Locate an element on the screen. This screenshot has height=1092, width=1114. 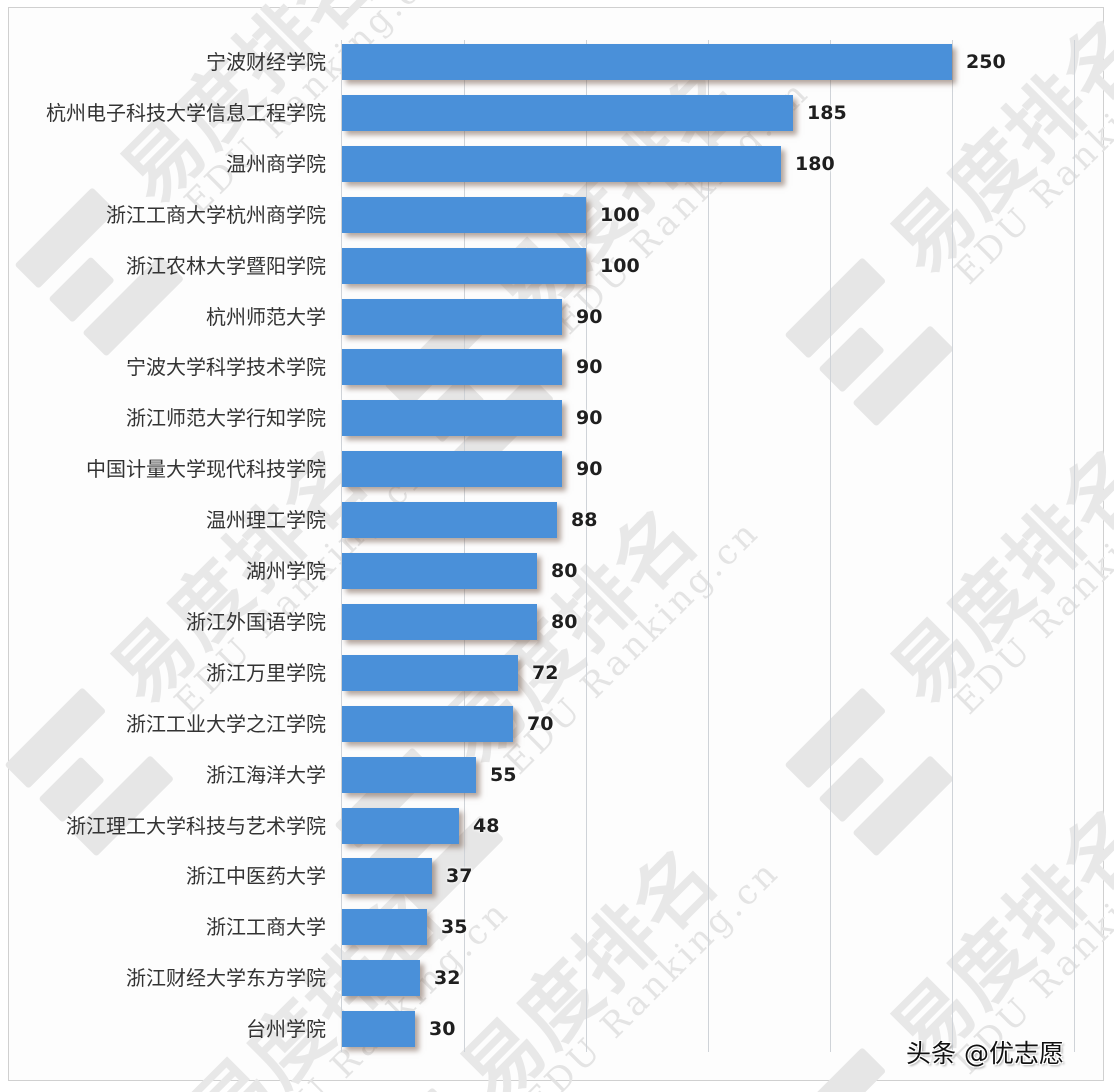
category-label: 浙江理工大学科技与艺术学院 is located at coordinates (196, 826).